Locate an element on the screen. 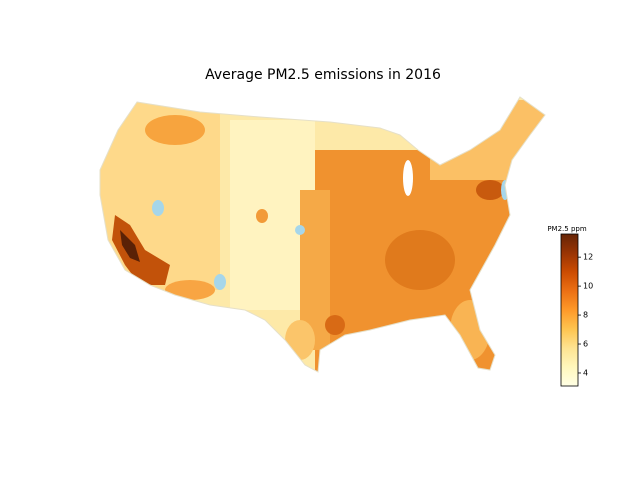 This screenshot has height=490, width=630. colorbar-tick-label: 10 is located at coordinates (588, 286).